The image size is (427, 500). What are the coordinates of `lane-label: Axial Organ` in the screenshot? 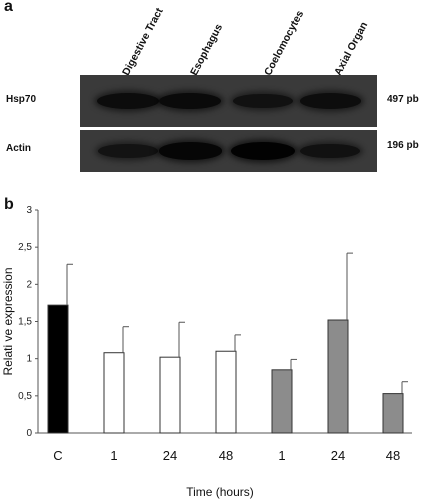 It's located at (351, 48).